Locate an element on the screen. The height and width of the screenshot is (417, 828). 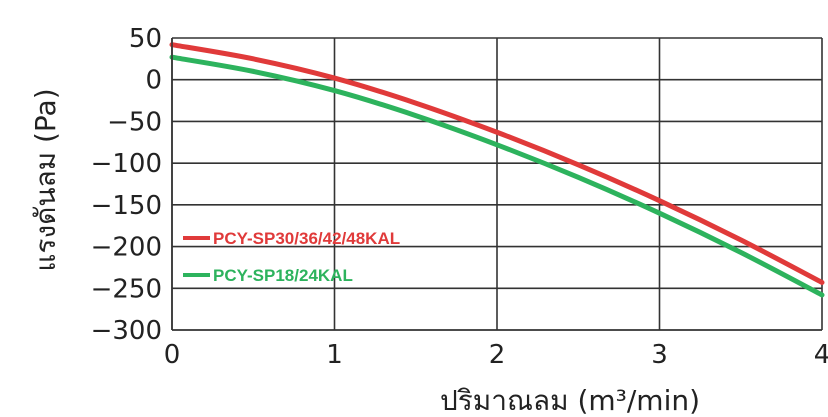
x-axis-title: ปริมาณลม (m³/min) is located at coordinates (570, 400).